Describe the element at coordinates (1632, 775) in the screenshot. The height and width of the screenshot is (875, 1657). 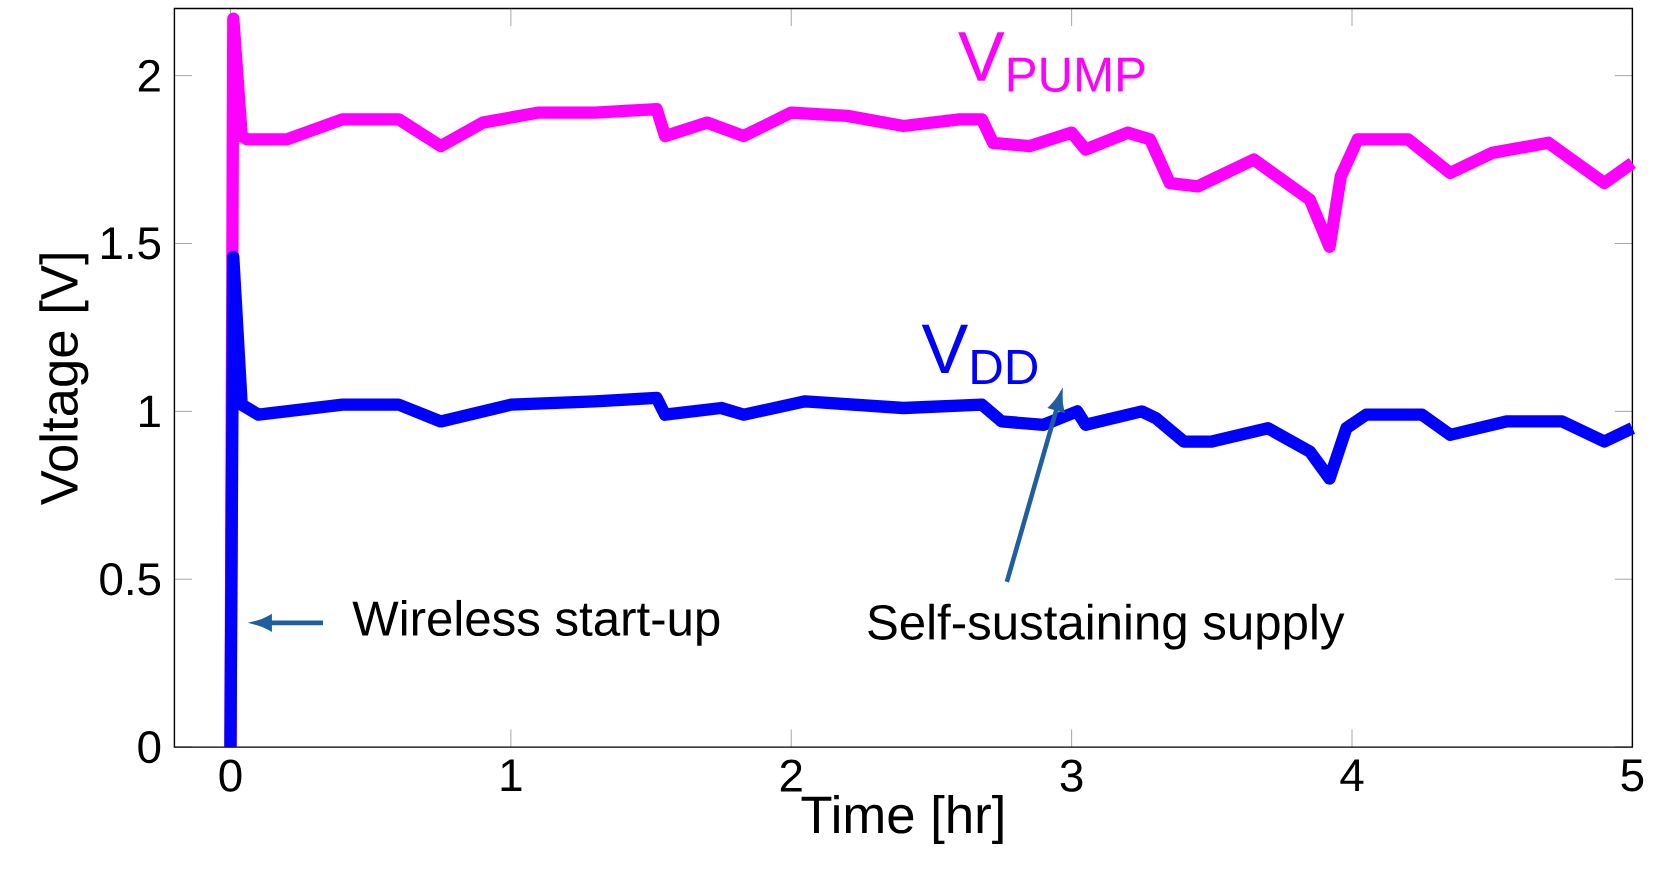
I see `x-tick-label: 5` at that location.